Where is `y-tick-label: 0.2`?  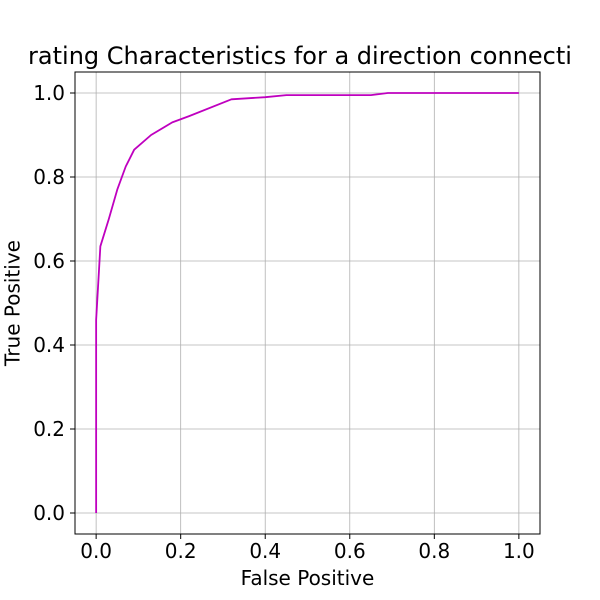 y-tick-label: 0.2 is located at coordinates (49, 429).